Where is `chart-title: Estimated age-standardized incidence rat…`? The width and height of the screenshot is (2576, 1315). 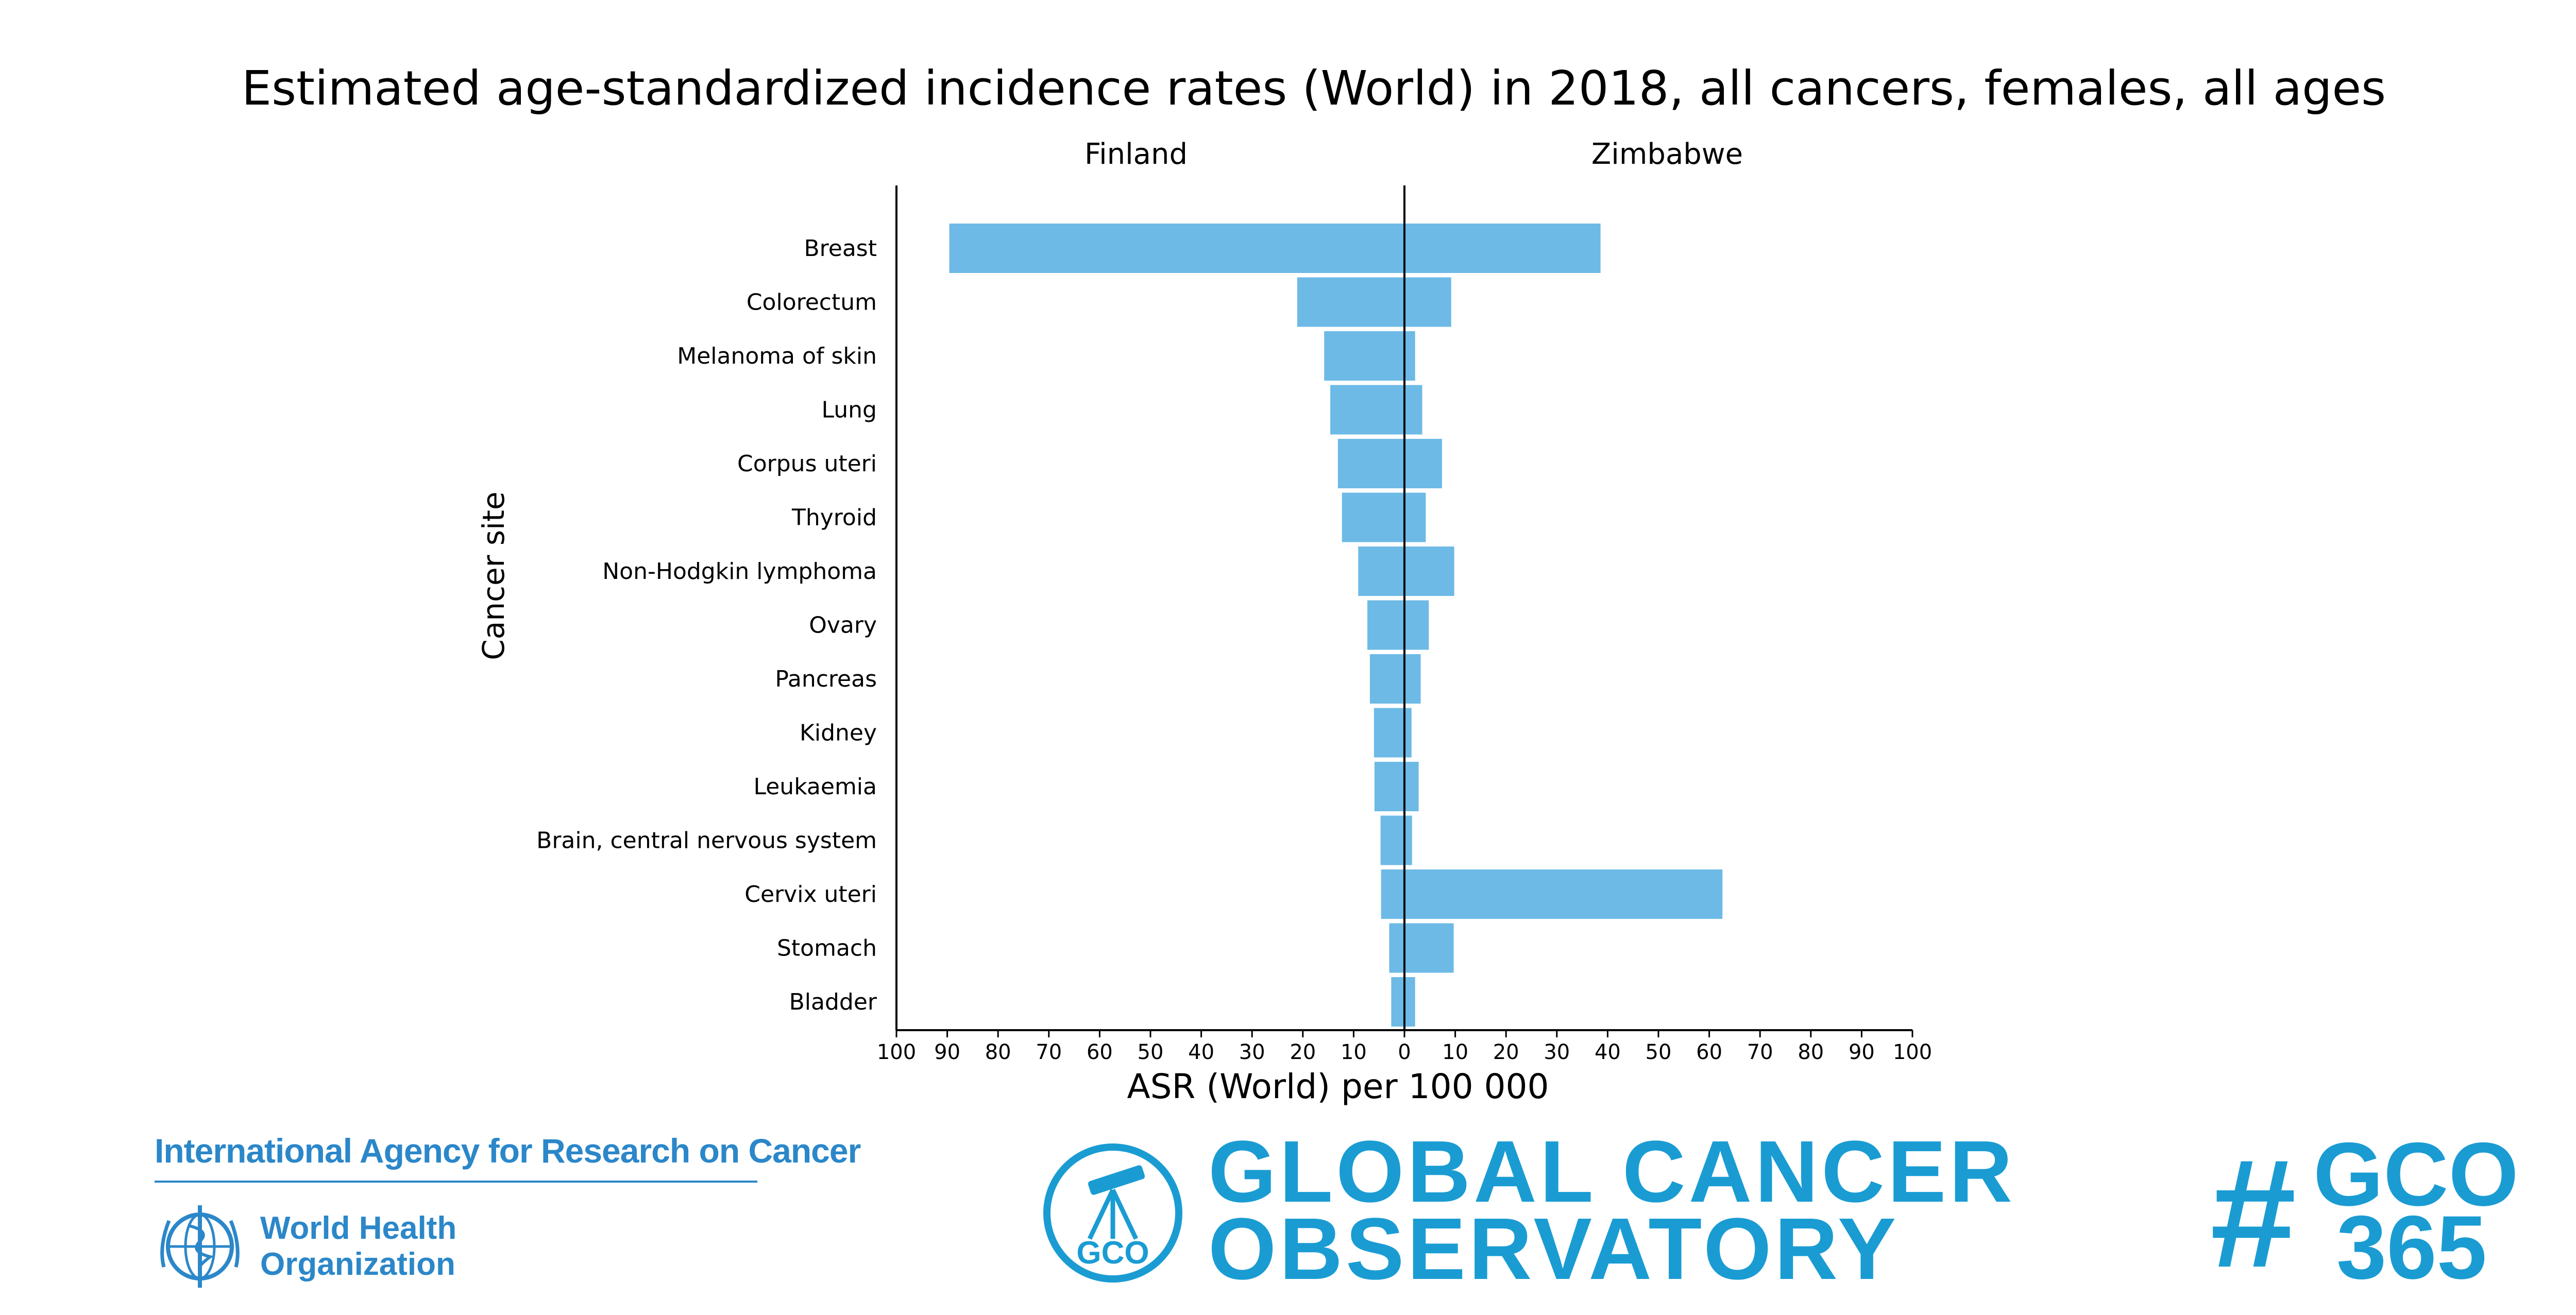
chart-title: Estimated age-standardized incidence rat… is located at coordinates (1313, 88).